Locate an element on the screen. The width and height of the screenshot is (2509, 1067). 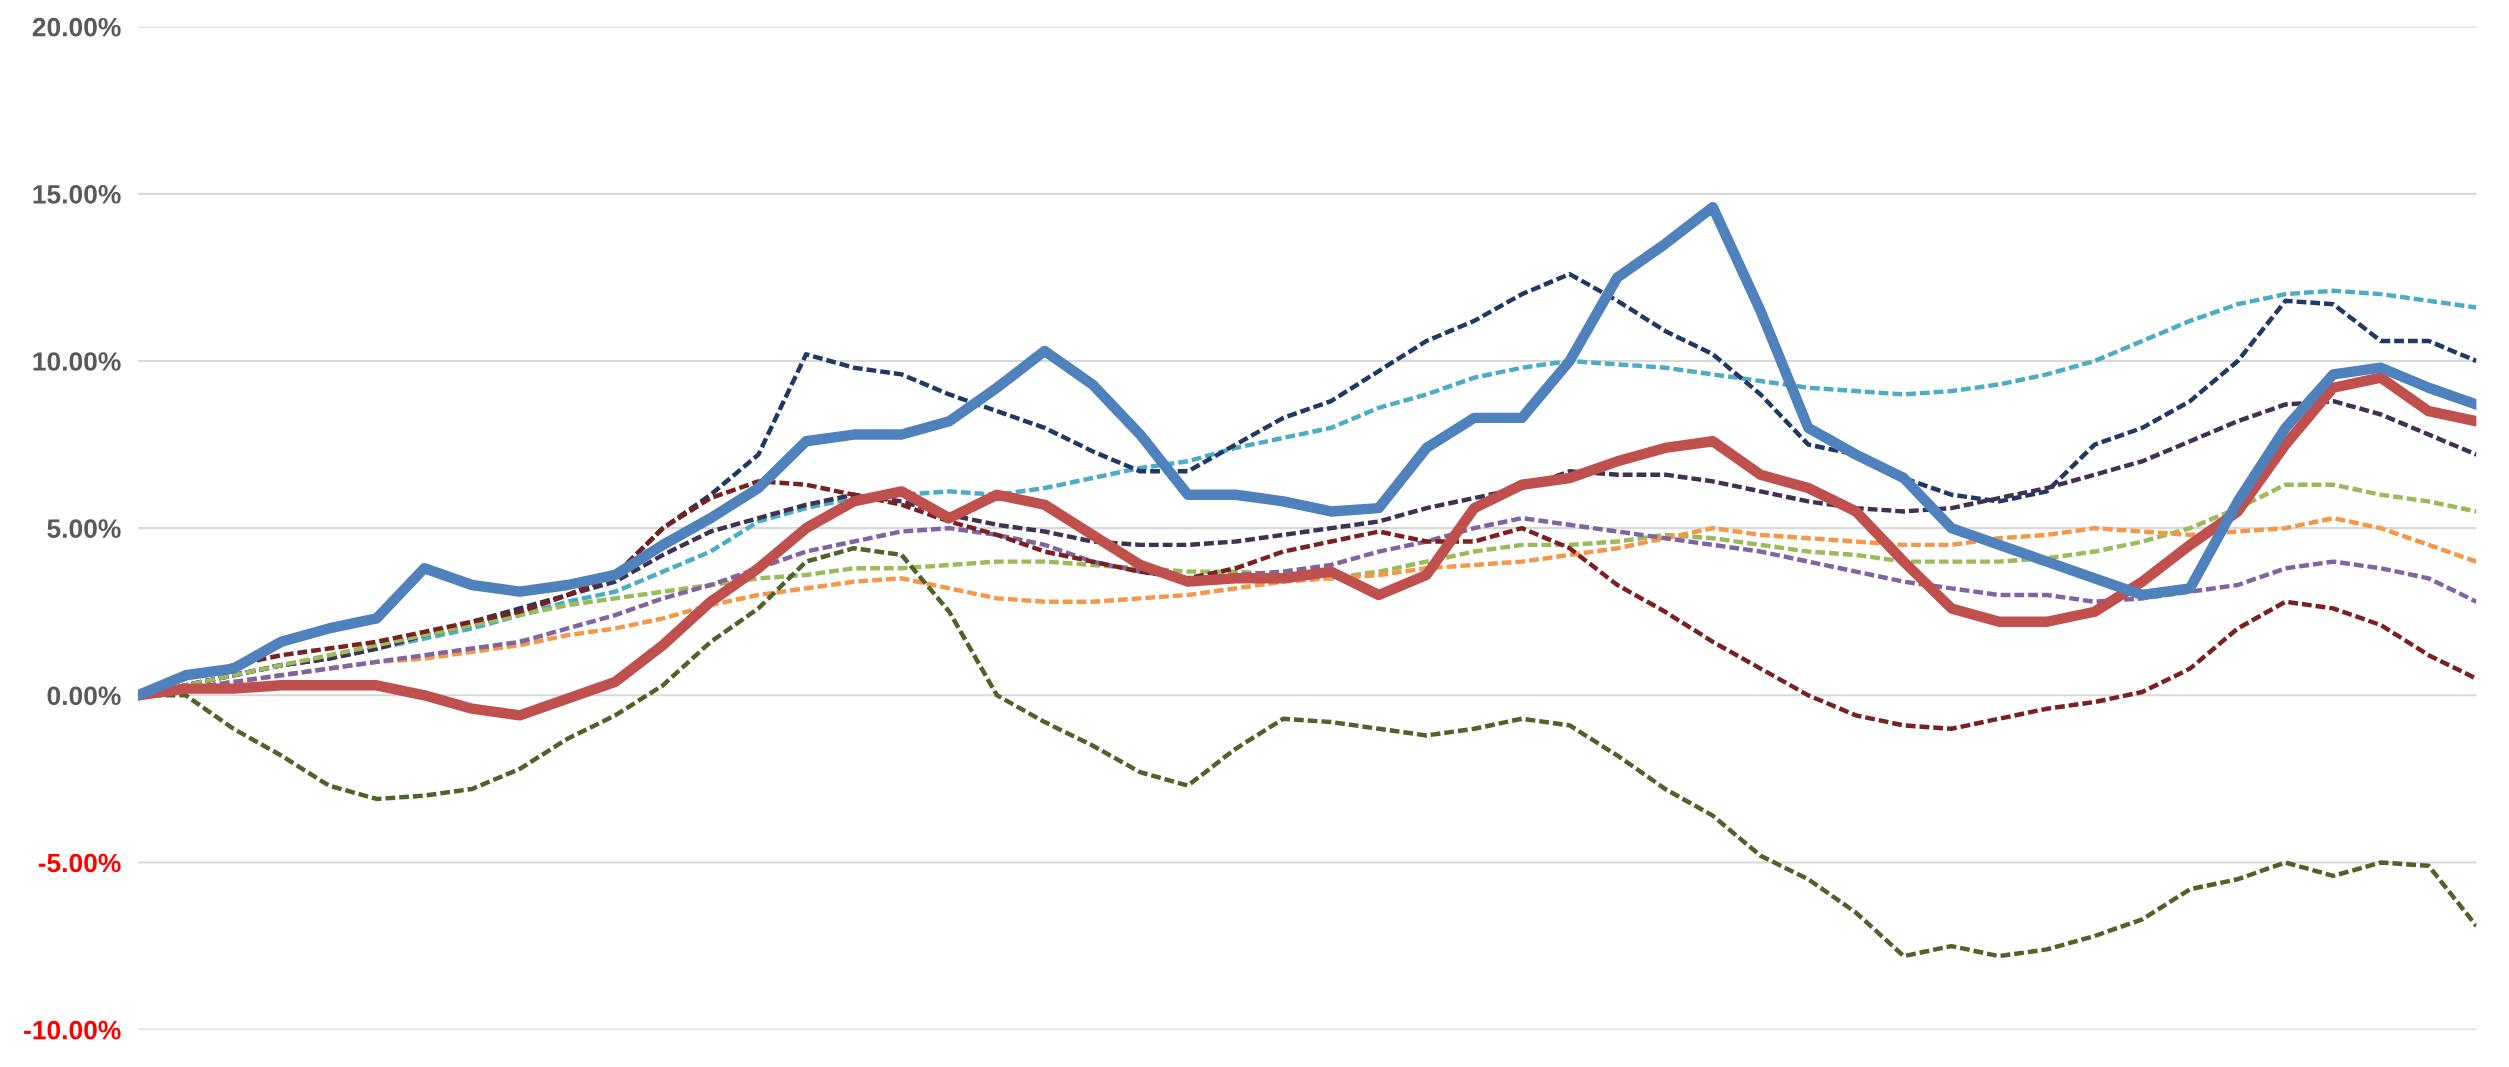
y-tick-label: 20.00% is located at coordinates (76, 27).